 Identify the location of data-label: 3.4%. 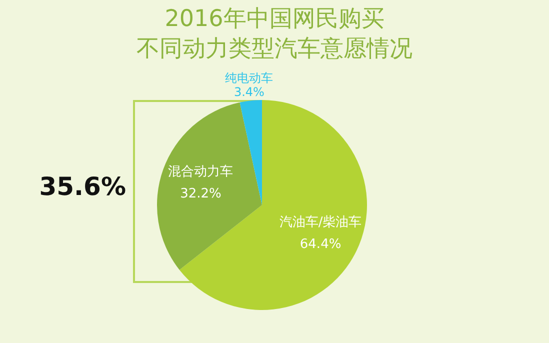
(249, 91).